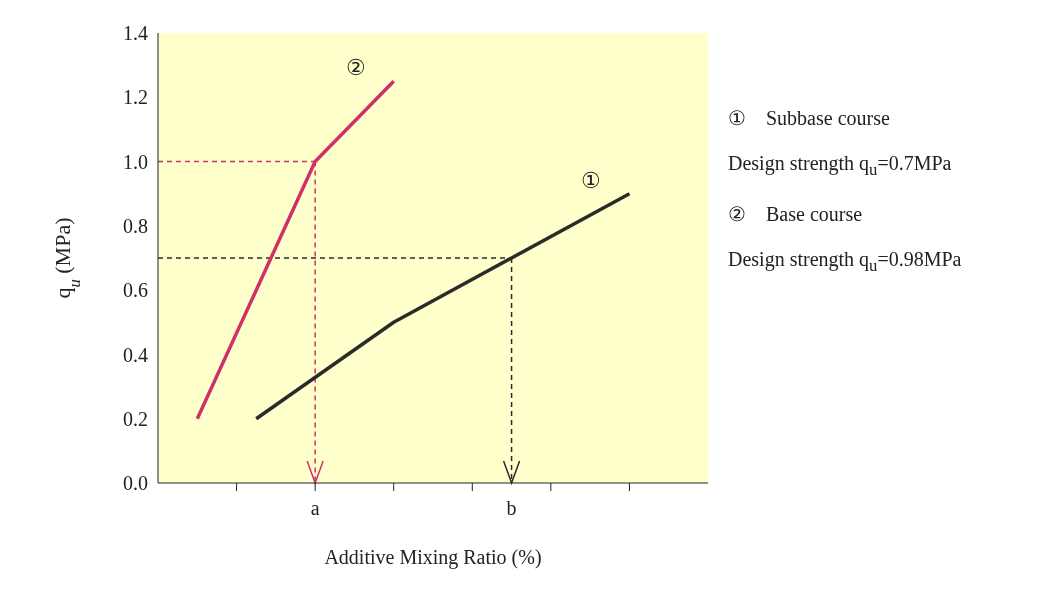 This screenshot has height=592, width=1056. What do you see at coordinates (809, 118) in the screenshot?
I see `text: ① Subbase course` at bounding box center [809, 118].